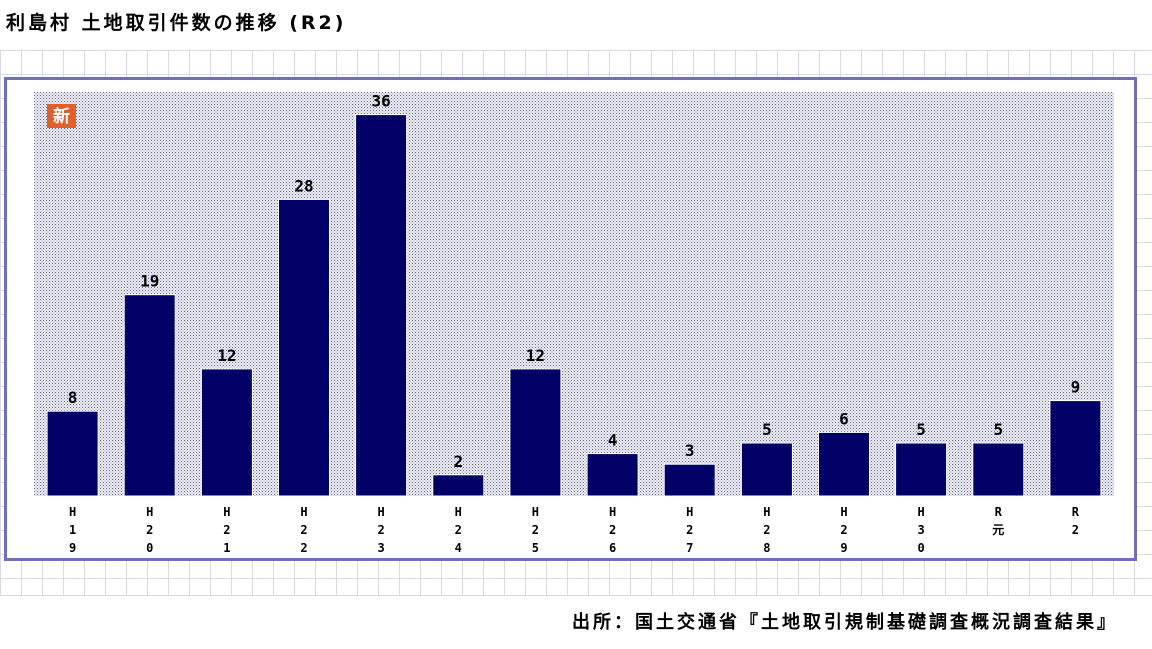  Describe the element at coordinates (576, 25) in the screenshot. I see `header-band` at that location.